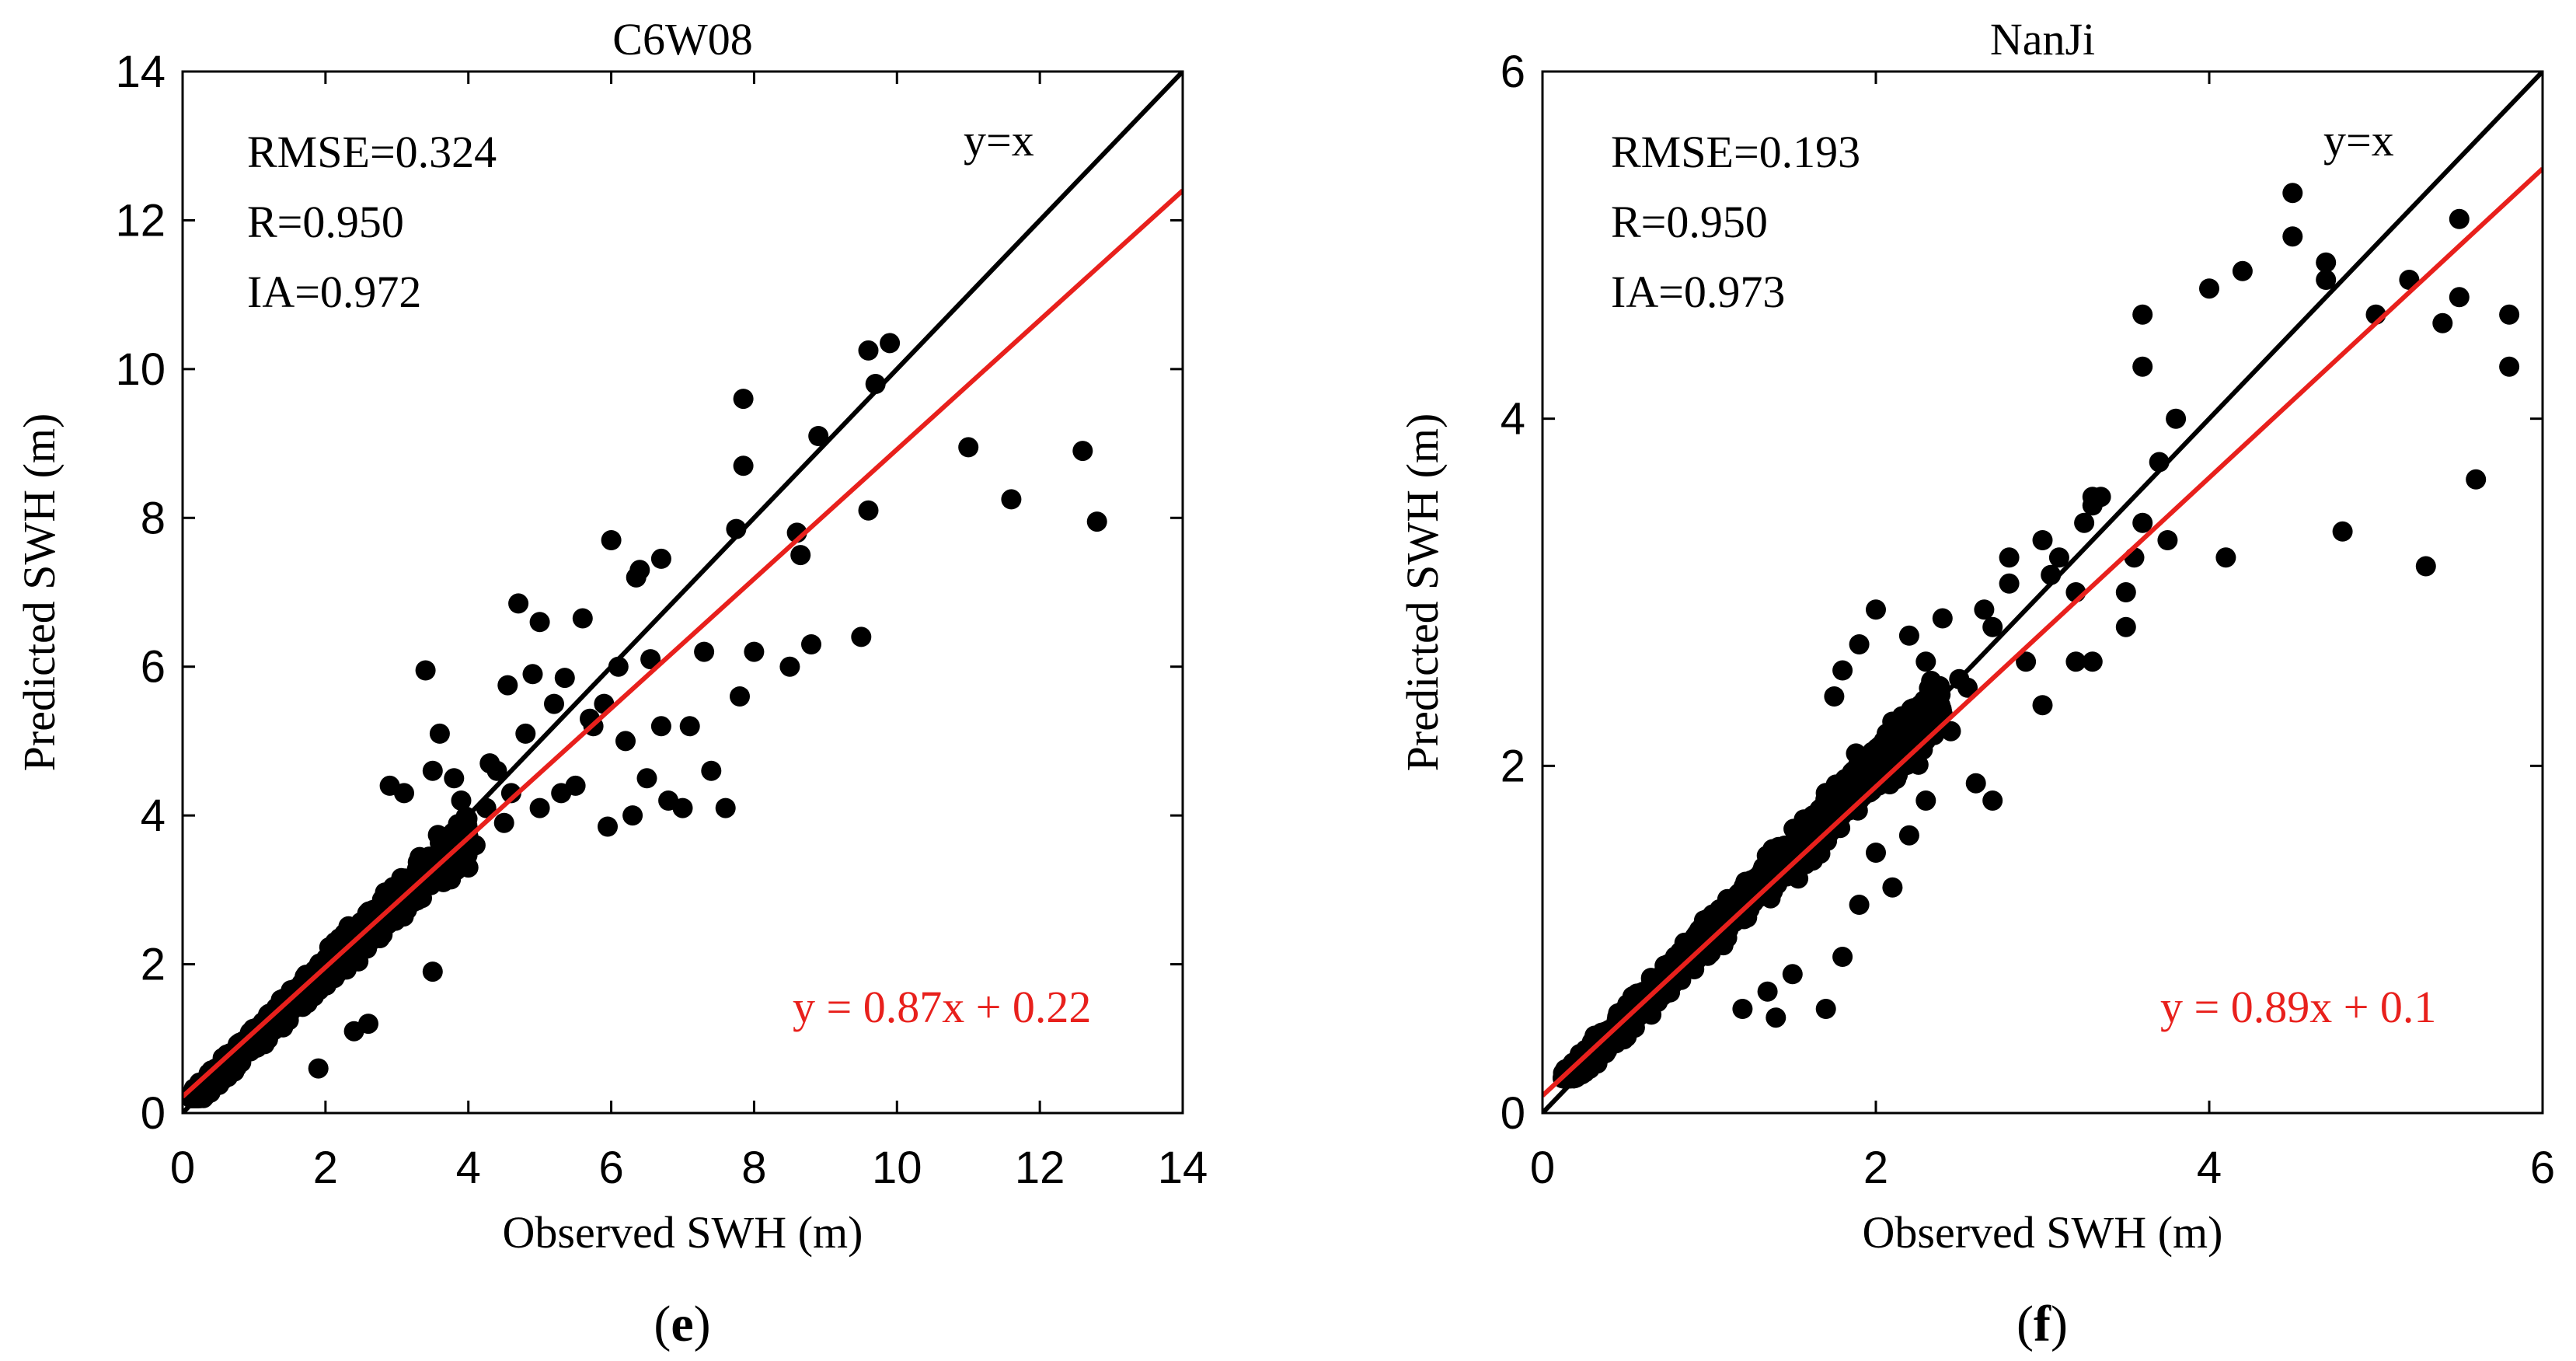  Describe the element at coordinates (682, 39) in the screenshot. I see `chart-title: C6W08` at that location.